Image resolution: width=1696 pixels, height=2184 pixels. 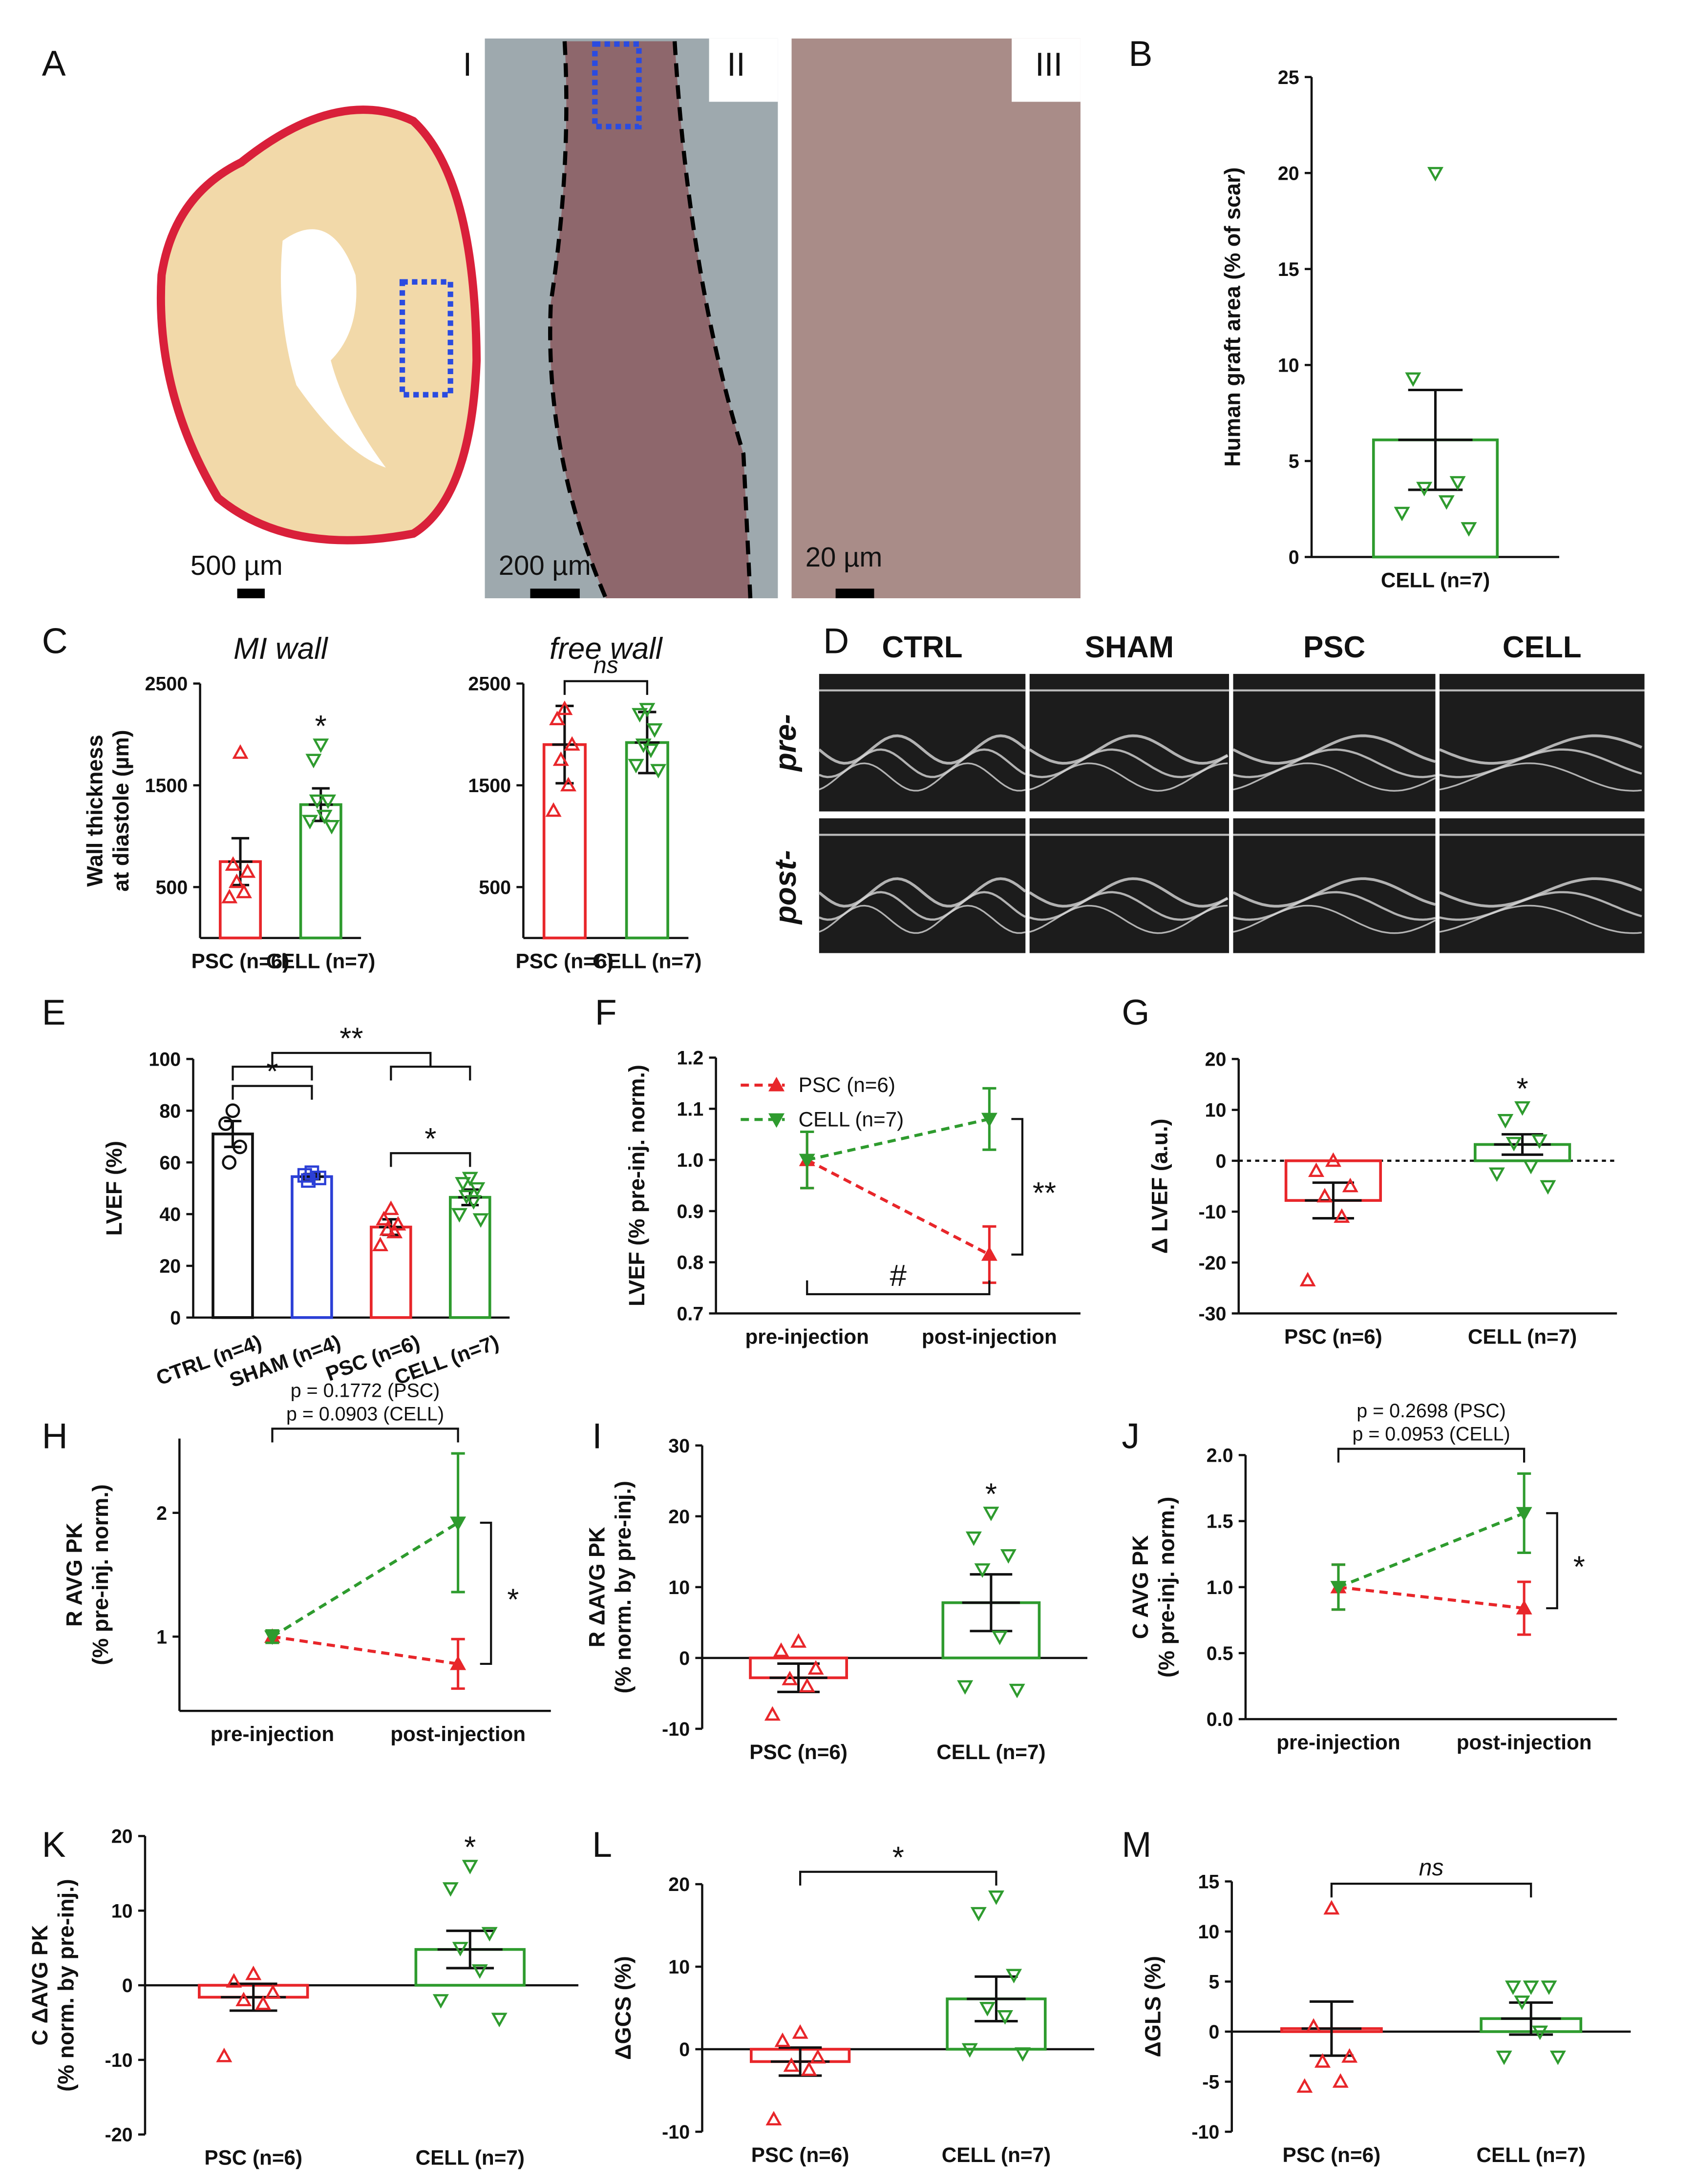 I want to click on y-tick-label: 2, so click(x=161, y=1513).